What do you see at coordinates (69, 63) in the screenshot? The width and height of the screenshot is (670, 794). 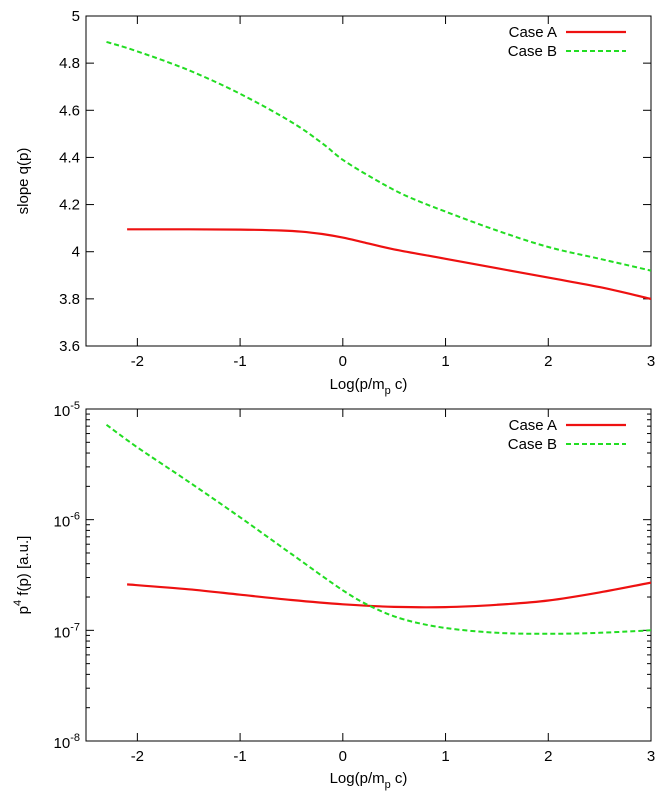 I see `y-tick-label: 4.8` at bounding box center [69, 63].